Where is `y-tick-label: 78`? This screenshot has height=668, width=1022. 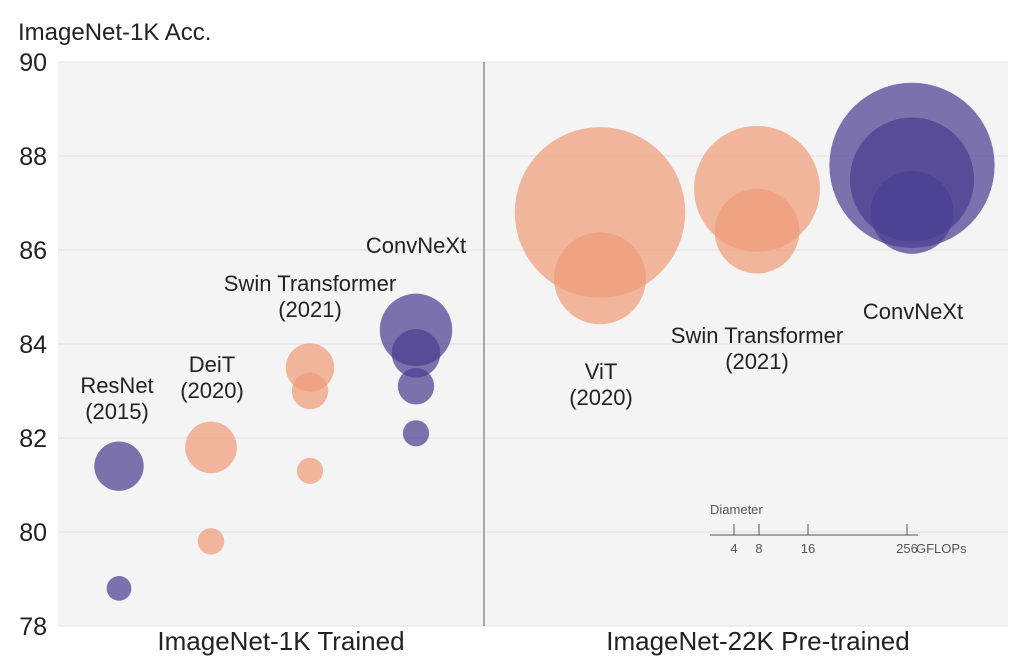 y-tick-label: 78 is located at coordinates (33, 627).